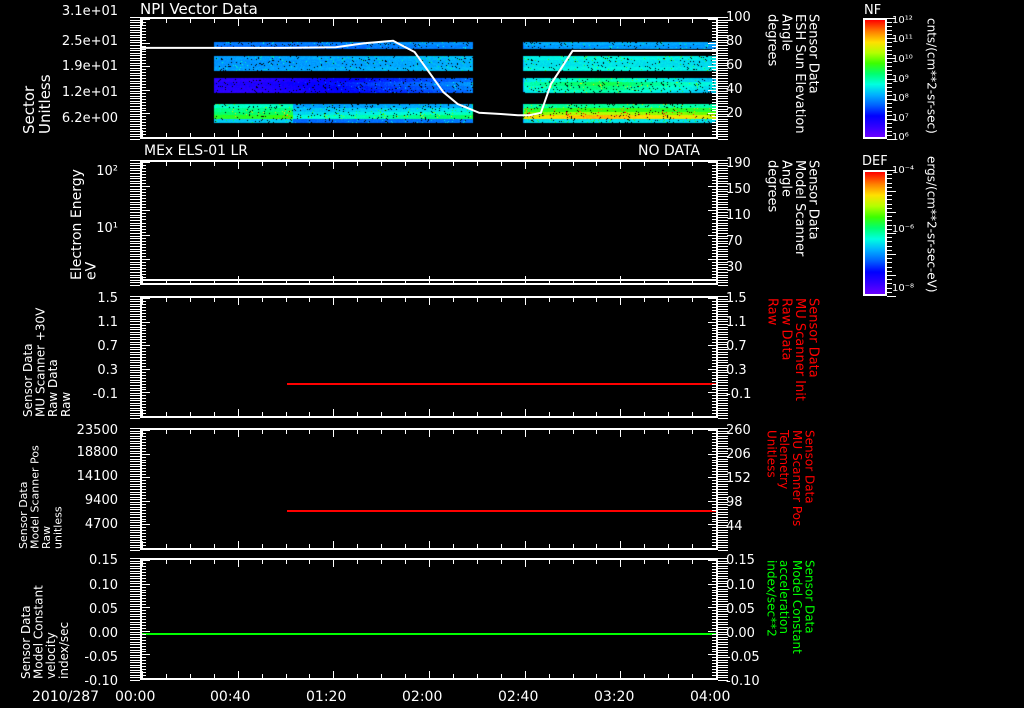 The image size is (1024, 708). Describe the element at coordinates (740, 633) in the screenshot. I see `p5-rtick-3: 0.00` at that location.